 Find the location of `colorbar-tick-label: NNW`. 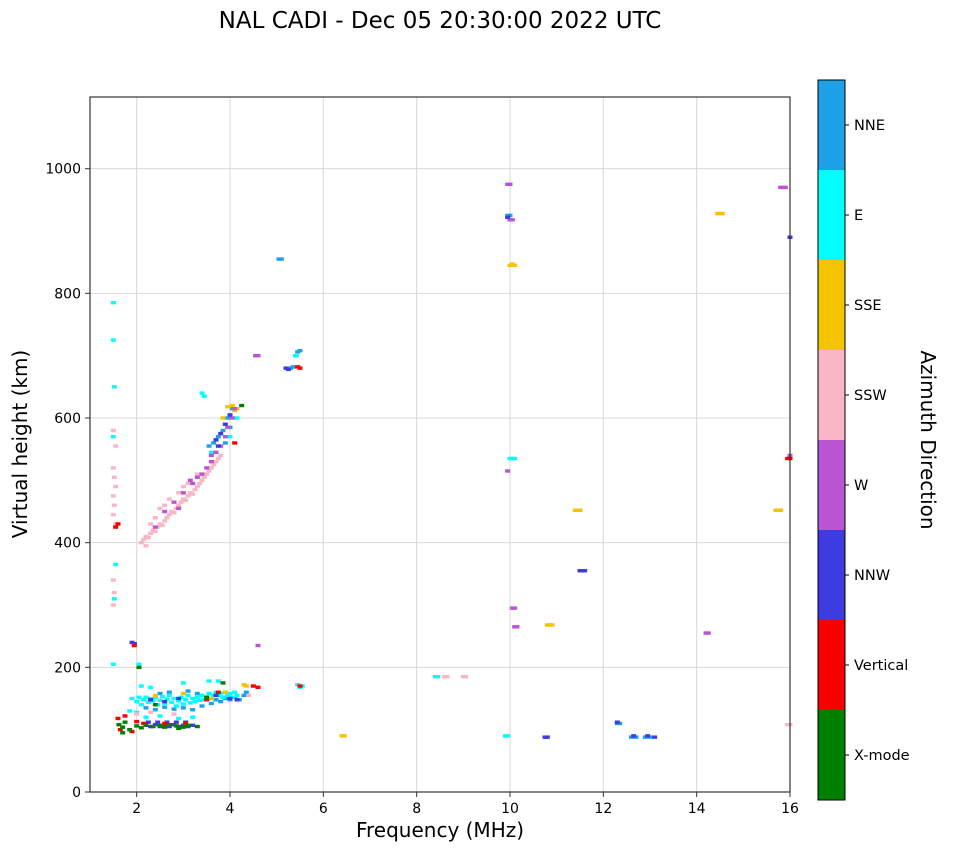

colorbar-tick-label: NNW is located at coordinates (872, 576).